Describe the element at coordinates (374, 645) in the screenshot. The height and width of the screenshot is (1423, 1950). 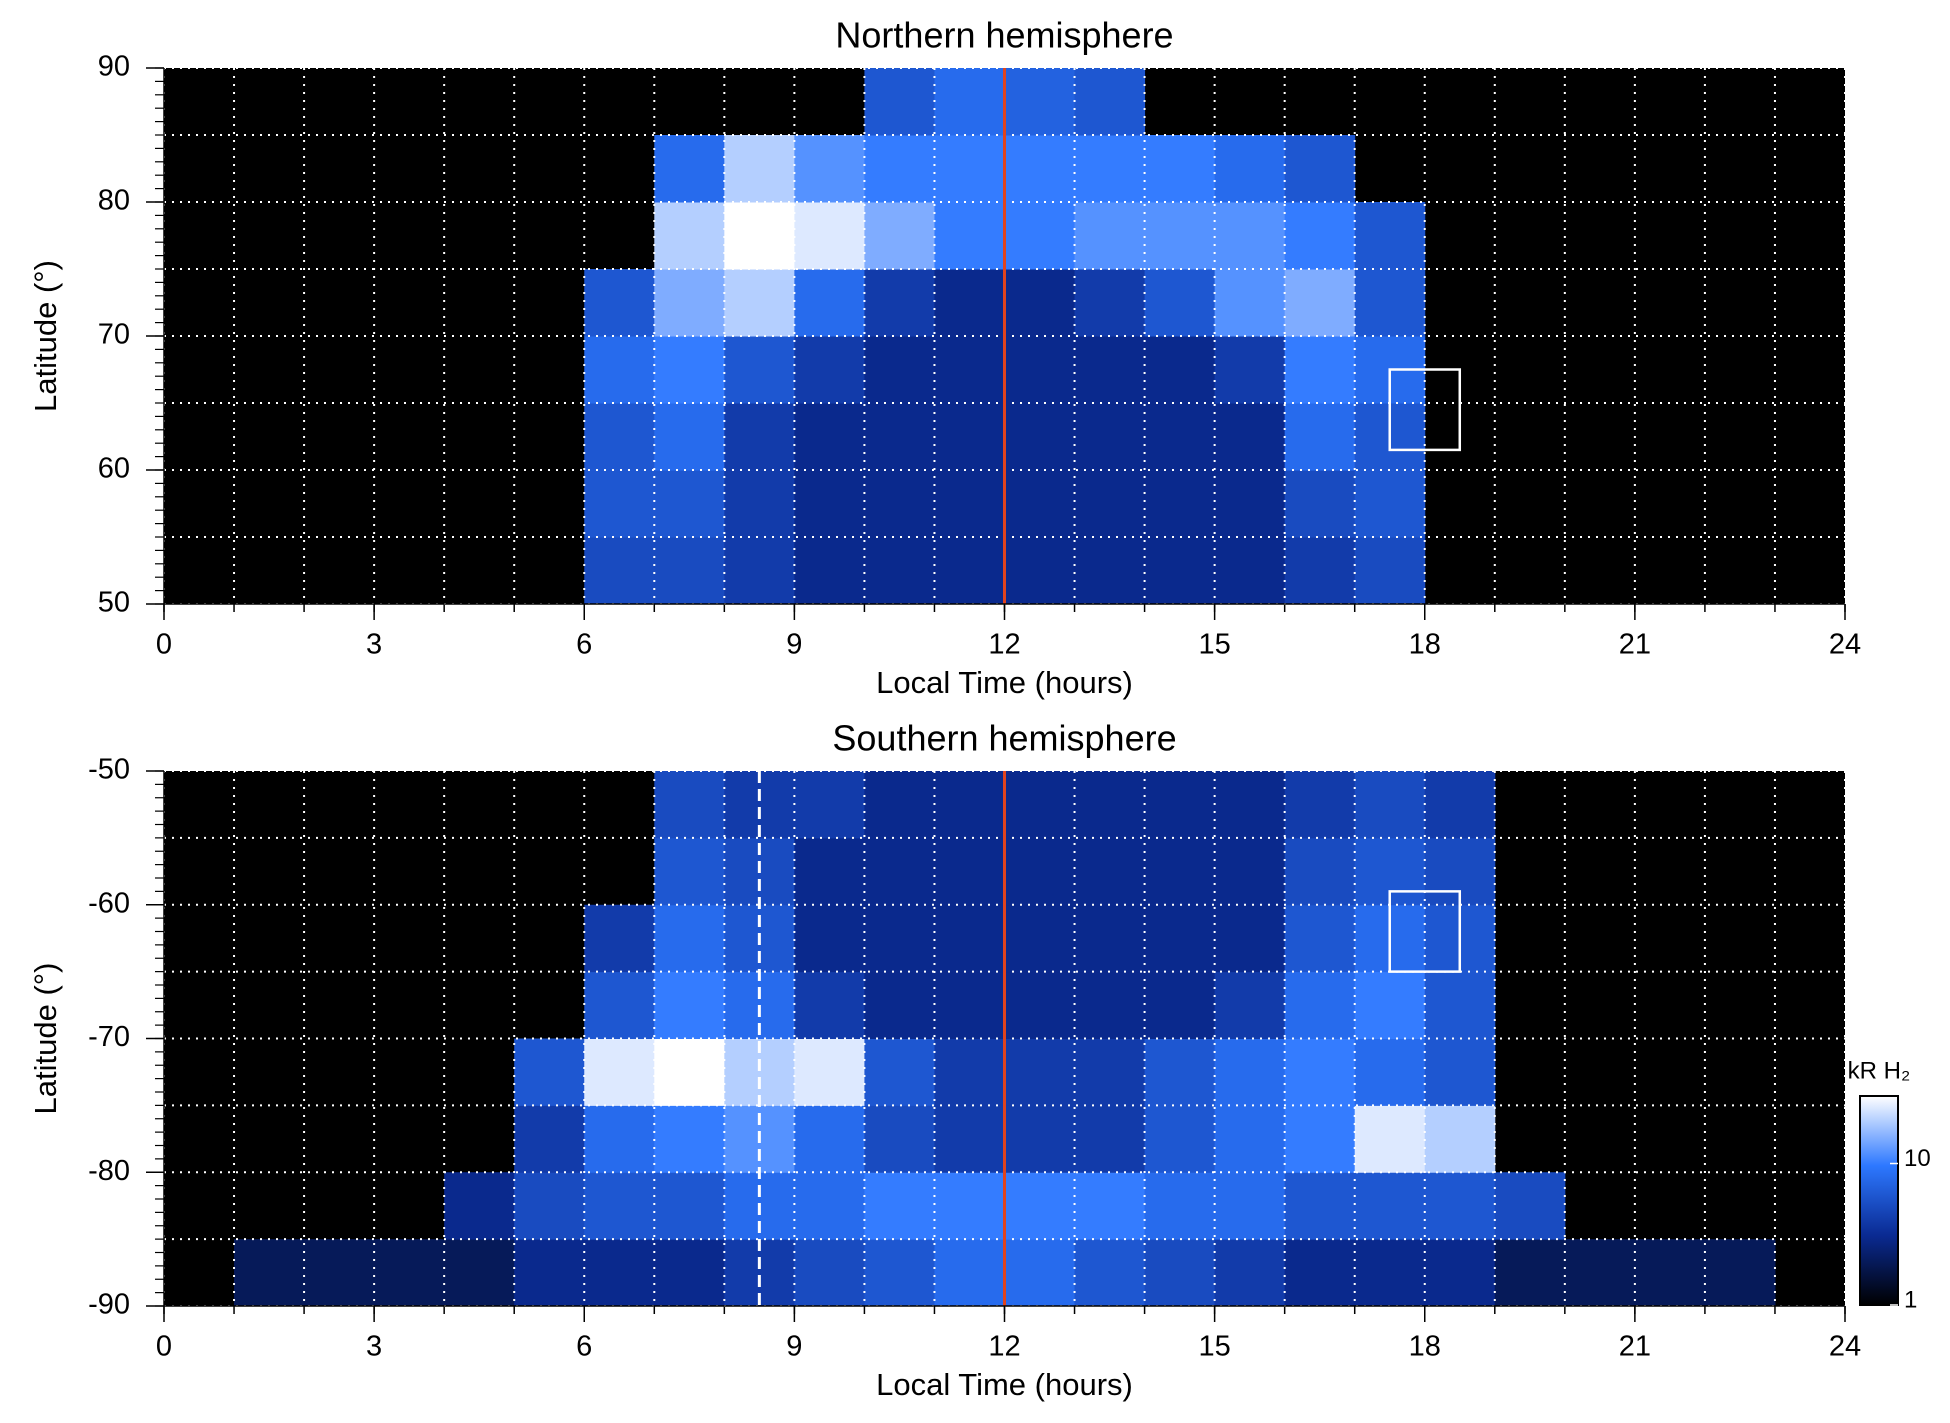
I see `x-tick-label: 3` at that location.